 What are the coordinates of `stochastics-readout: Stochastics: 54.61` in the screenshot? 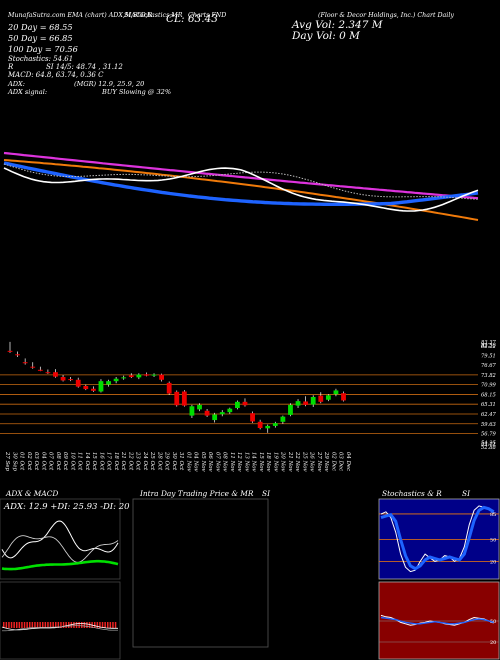 It's located at (41, 59).